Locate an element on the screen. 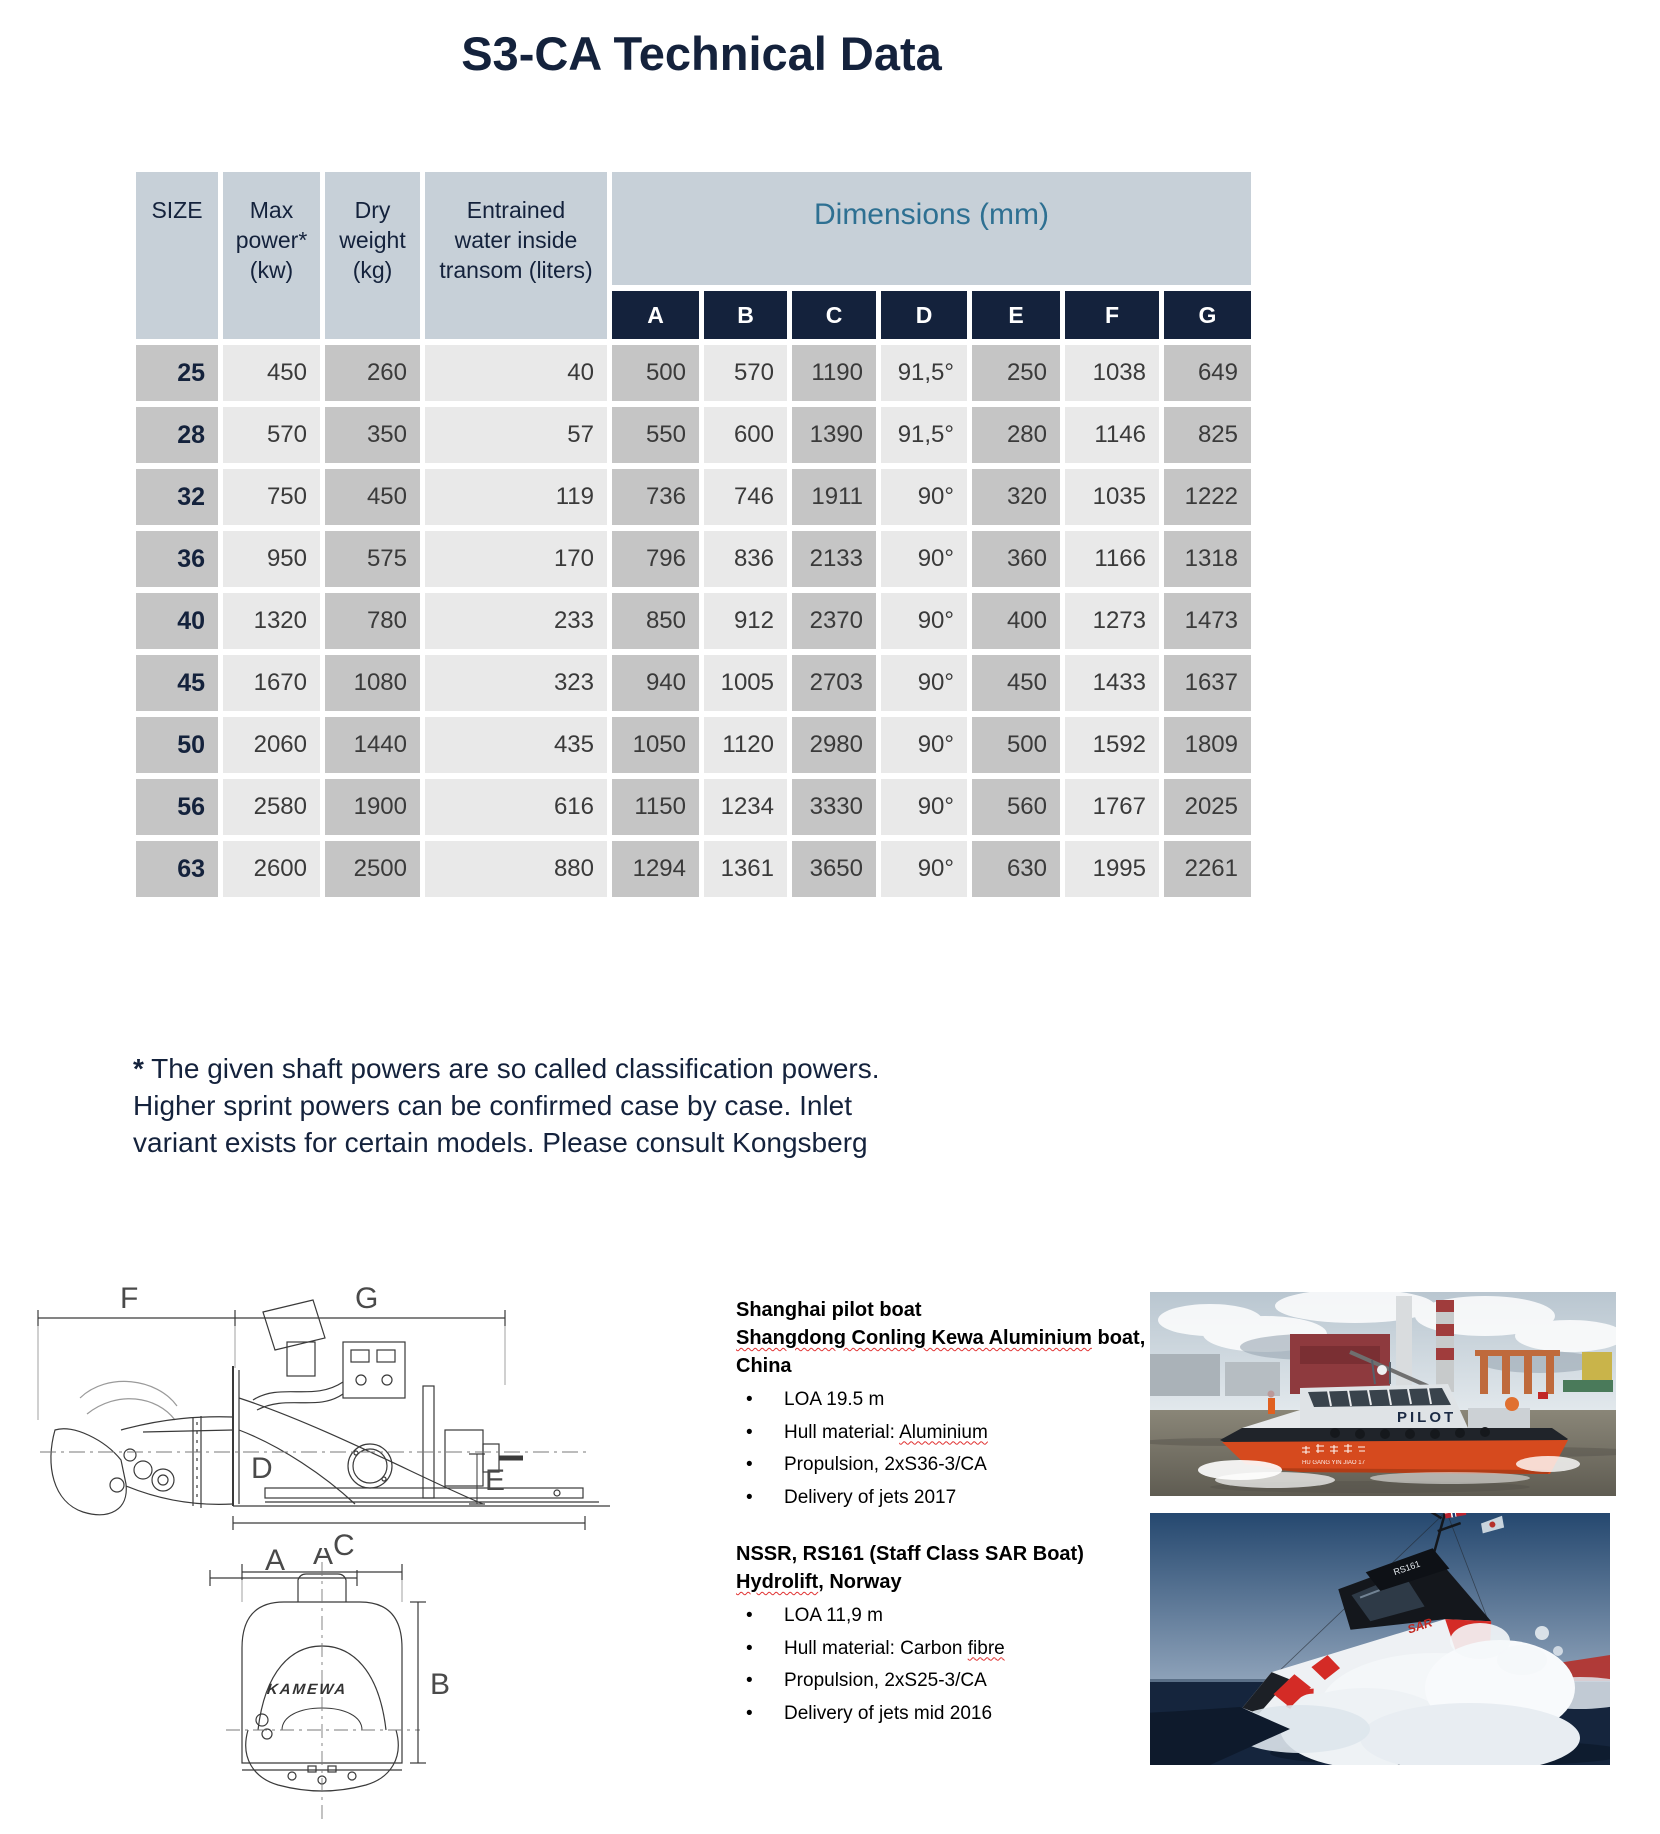 The image size is (1660, 1834). list-item: • Hull material: Carbon fibre is located at coordinates (952, 1649).